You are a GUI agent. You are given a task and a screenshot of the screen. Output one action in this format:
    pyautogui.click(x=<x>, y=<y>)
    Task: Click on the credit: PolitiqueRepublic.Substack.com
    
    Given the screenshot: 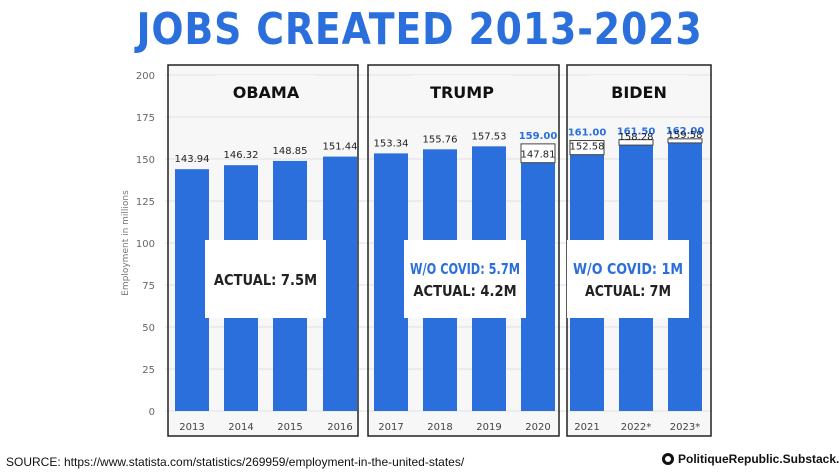 What is the action you would take?
    pyautogui.click(x=750, y=459)
    